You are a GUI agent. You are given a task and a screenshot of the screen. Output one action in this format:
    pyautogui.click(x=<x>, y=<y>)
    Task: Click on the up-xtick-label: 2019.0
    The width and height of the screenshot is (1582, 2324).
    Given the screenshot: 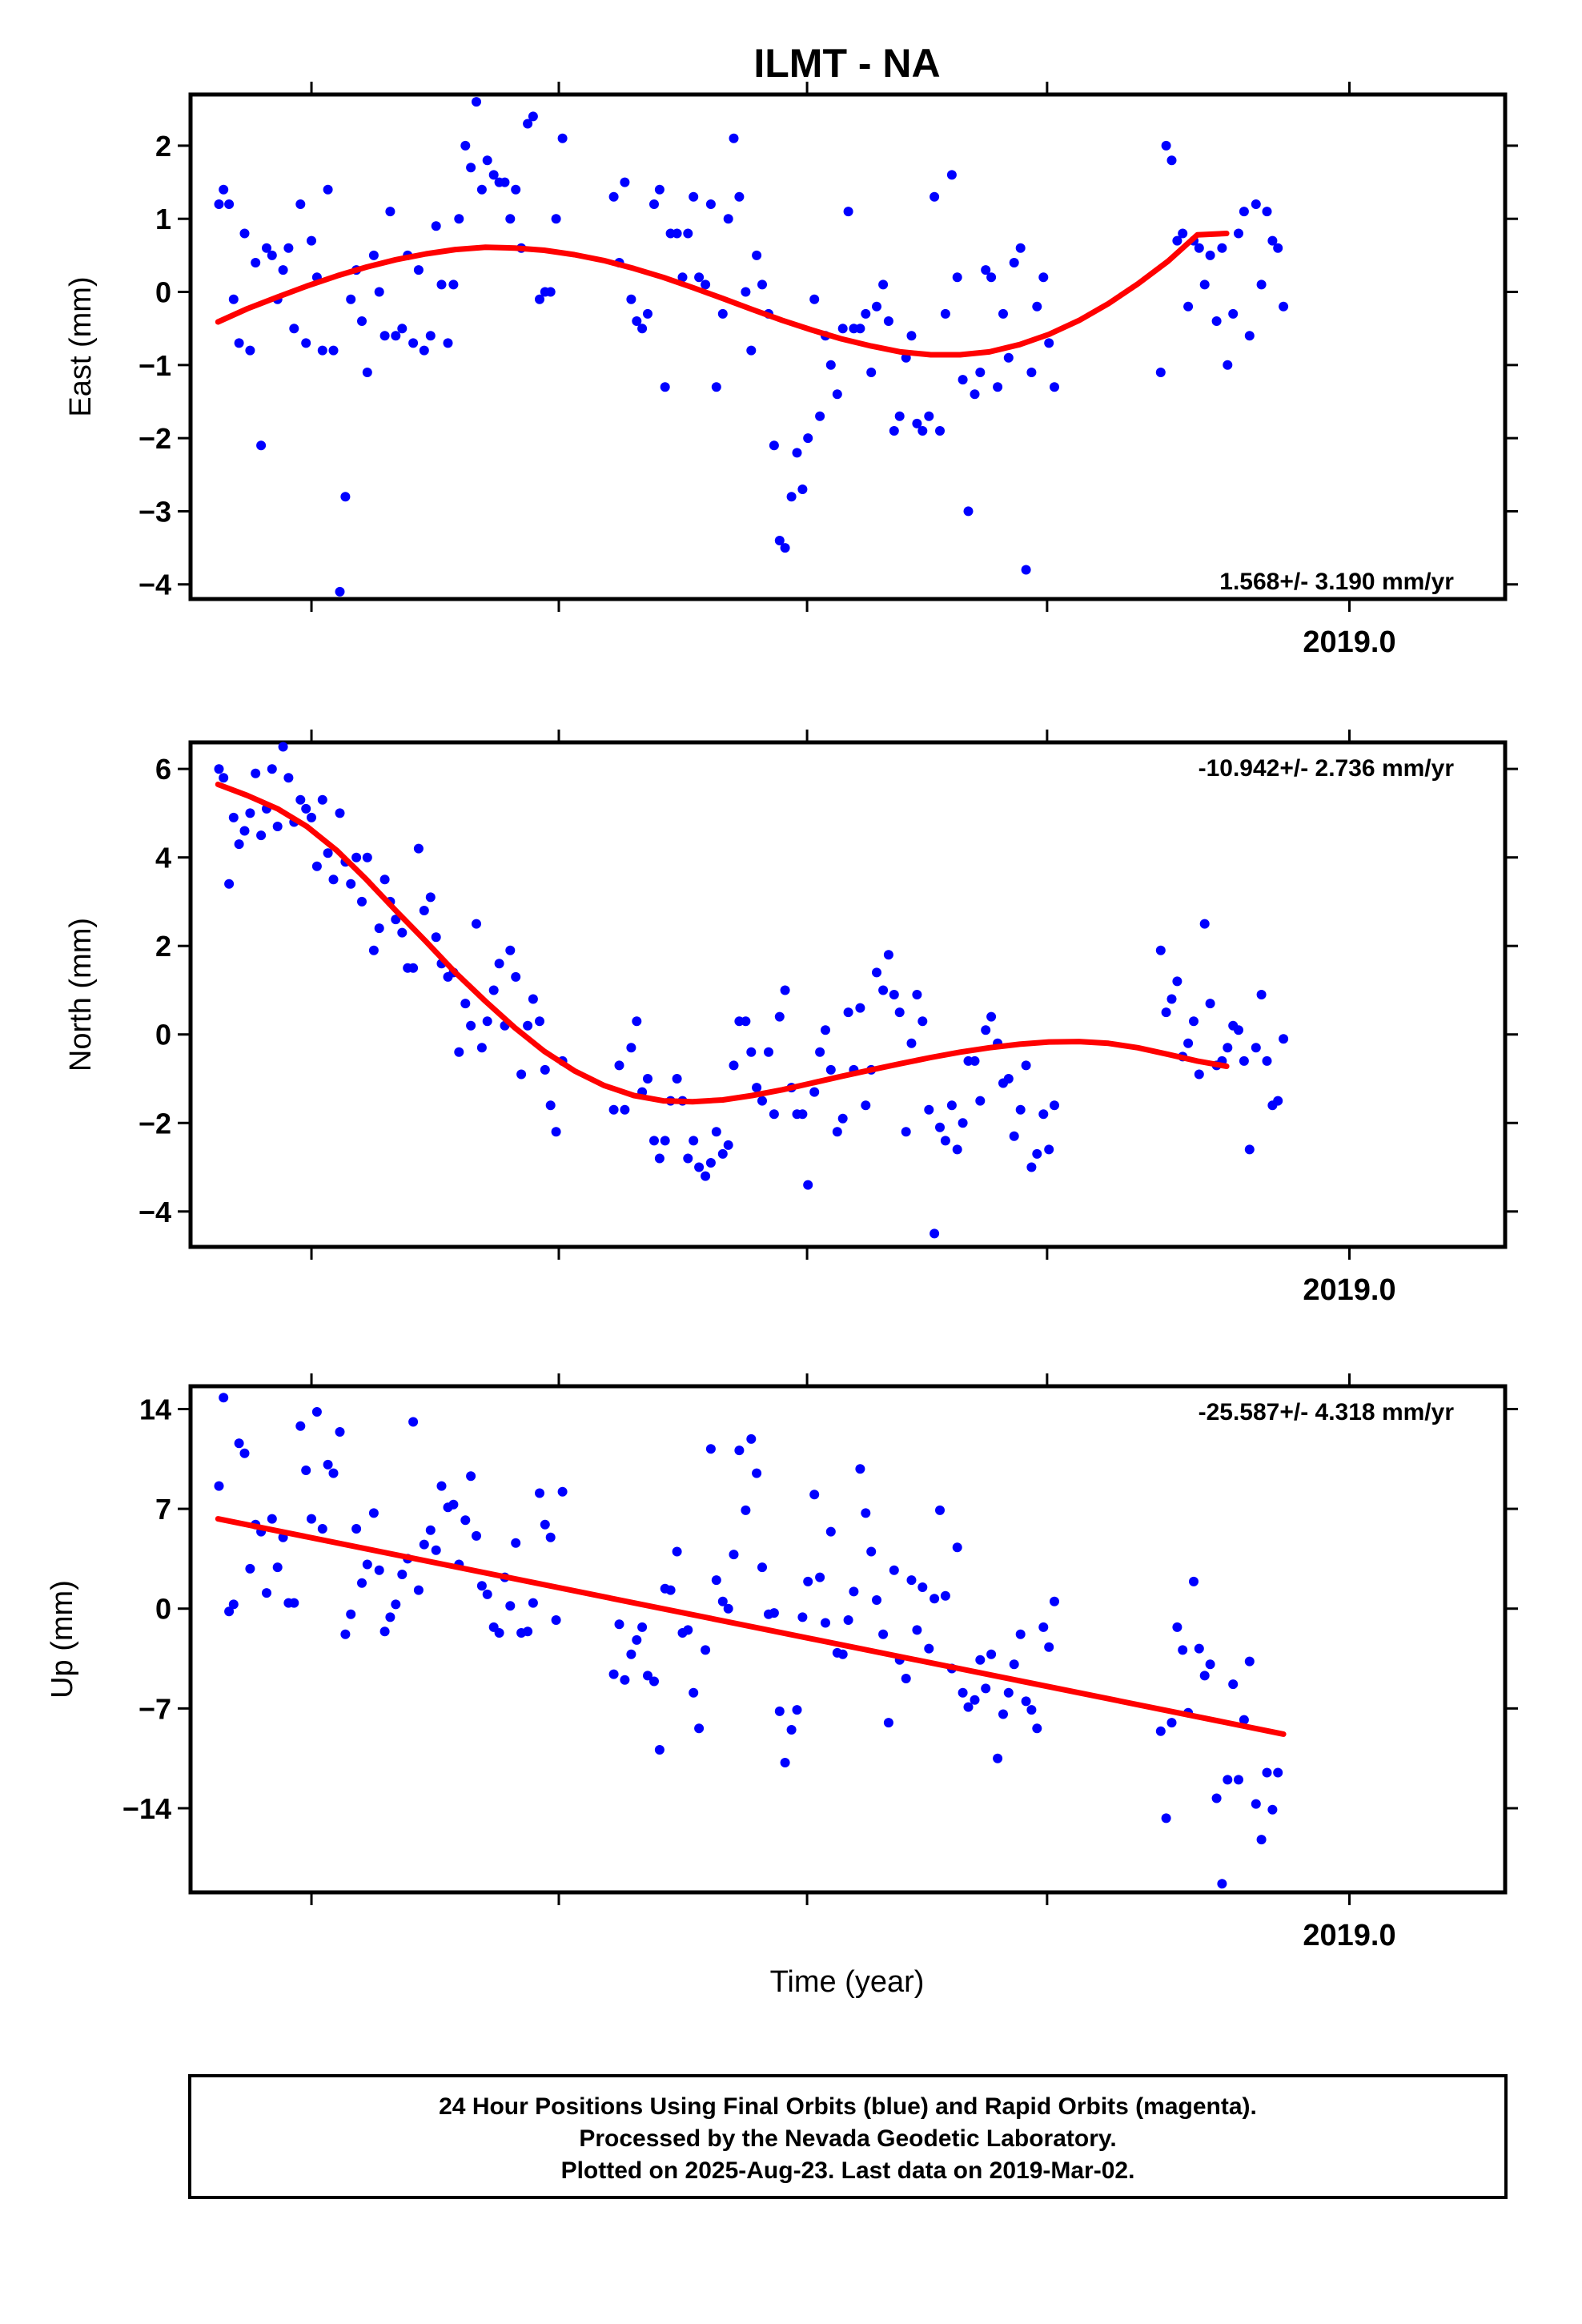 What is the action you would take?
    pyautogui.click(x=1349, y=1936)
    